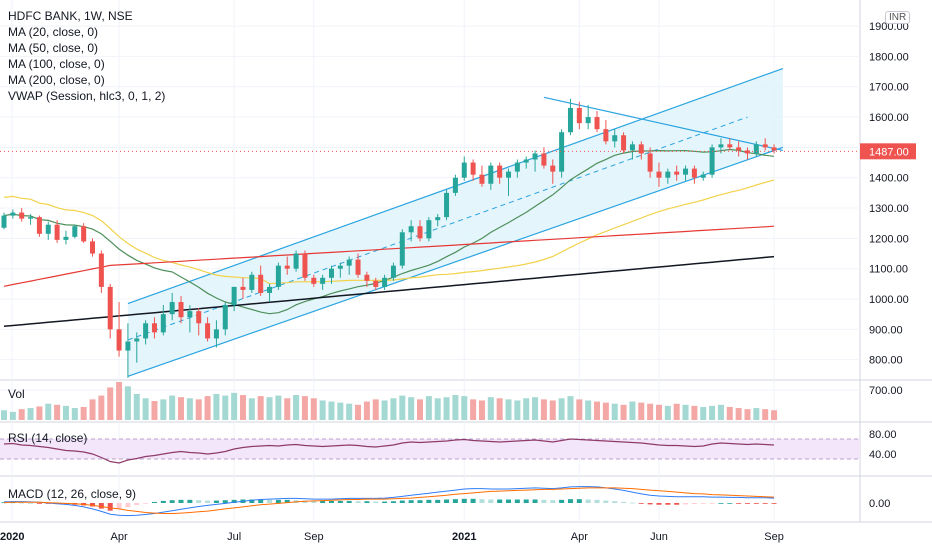 This screenshot has width=932, height=550. What do you see at coordinates (53, 48) in the screenshot?
I see `indicator-ma50: MA (50, close, 0)` at bounding box center [53, 48].